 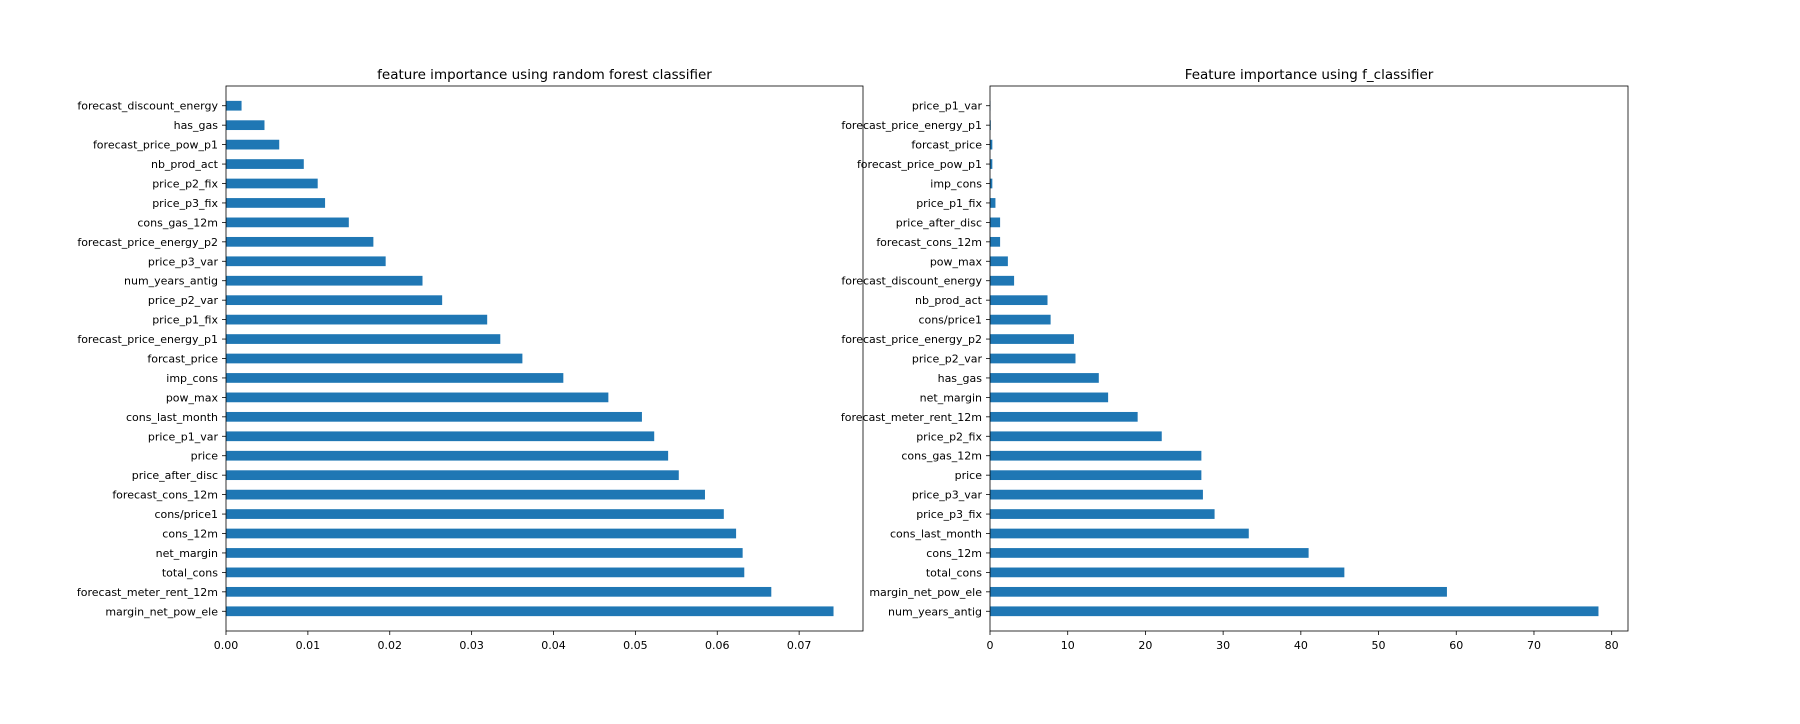 I want to click on x-tick-label: 0.04, so click(x=553, y=645).